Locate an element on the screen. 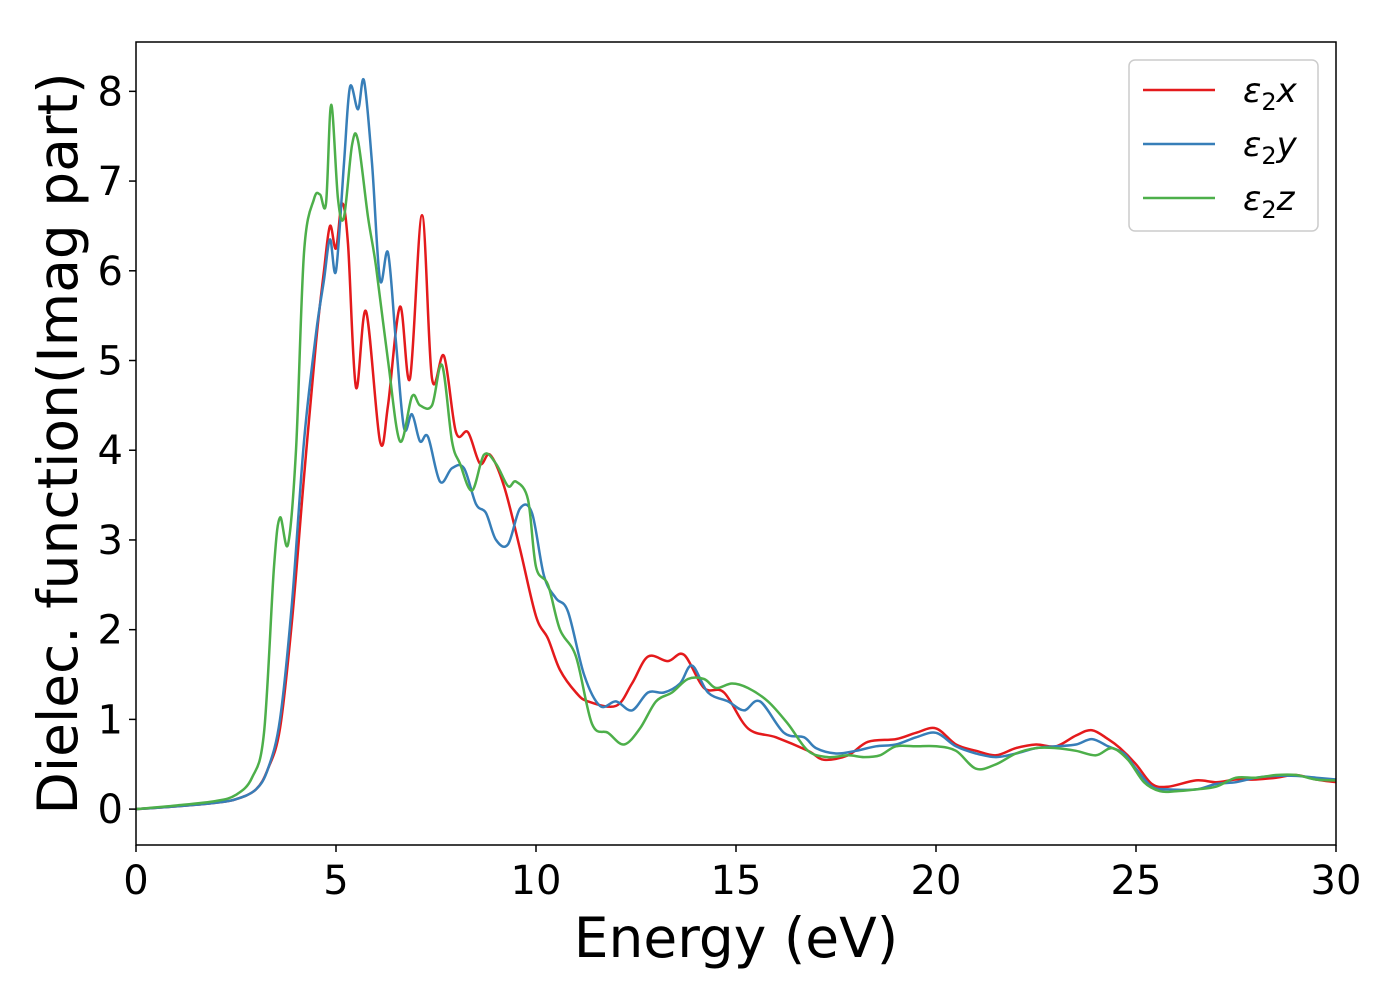  y-axis-title: Dielec. function(Imag part) is located at coordinates (58, 443).